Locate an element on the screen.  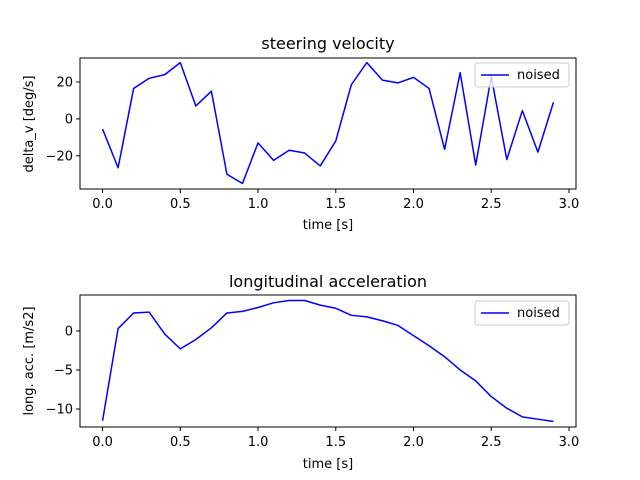
y-tick-label: −10 is located at coordinates (59, 410).